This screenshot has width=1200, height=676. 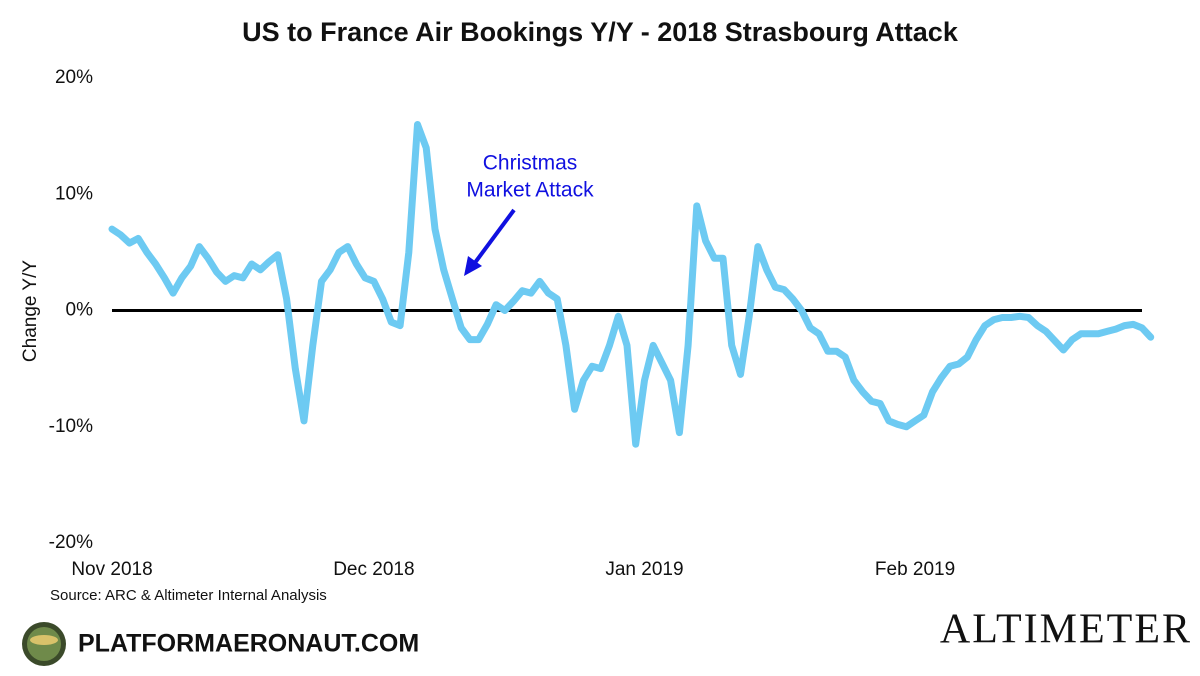 What do you see at coordinates (71, 542) in the screenshot?
I see `y-tick-label: -20%` at bounding box center [71, 542].